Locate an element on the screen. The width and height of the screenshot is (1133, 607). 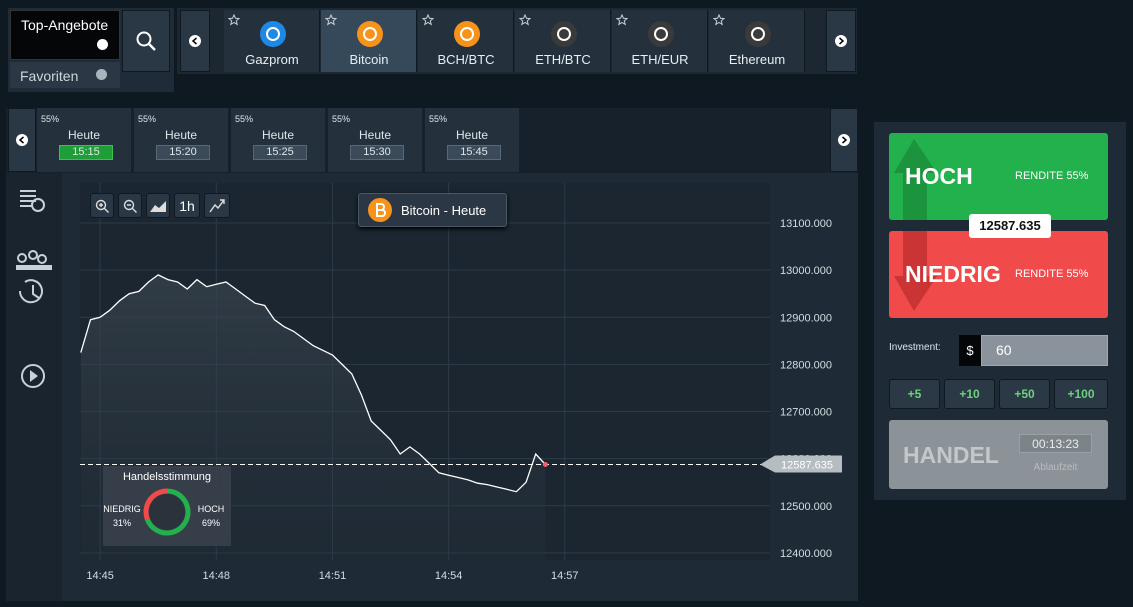
x-tick-label: 14:45 is located at coordinates (100, 576).